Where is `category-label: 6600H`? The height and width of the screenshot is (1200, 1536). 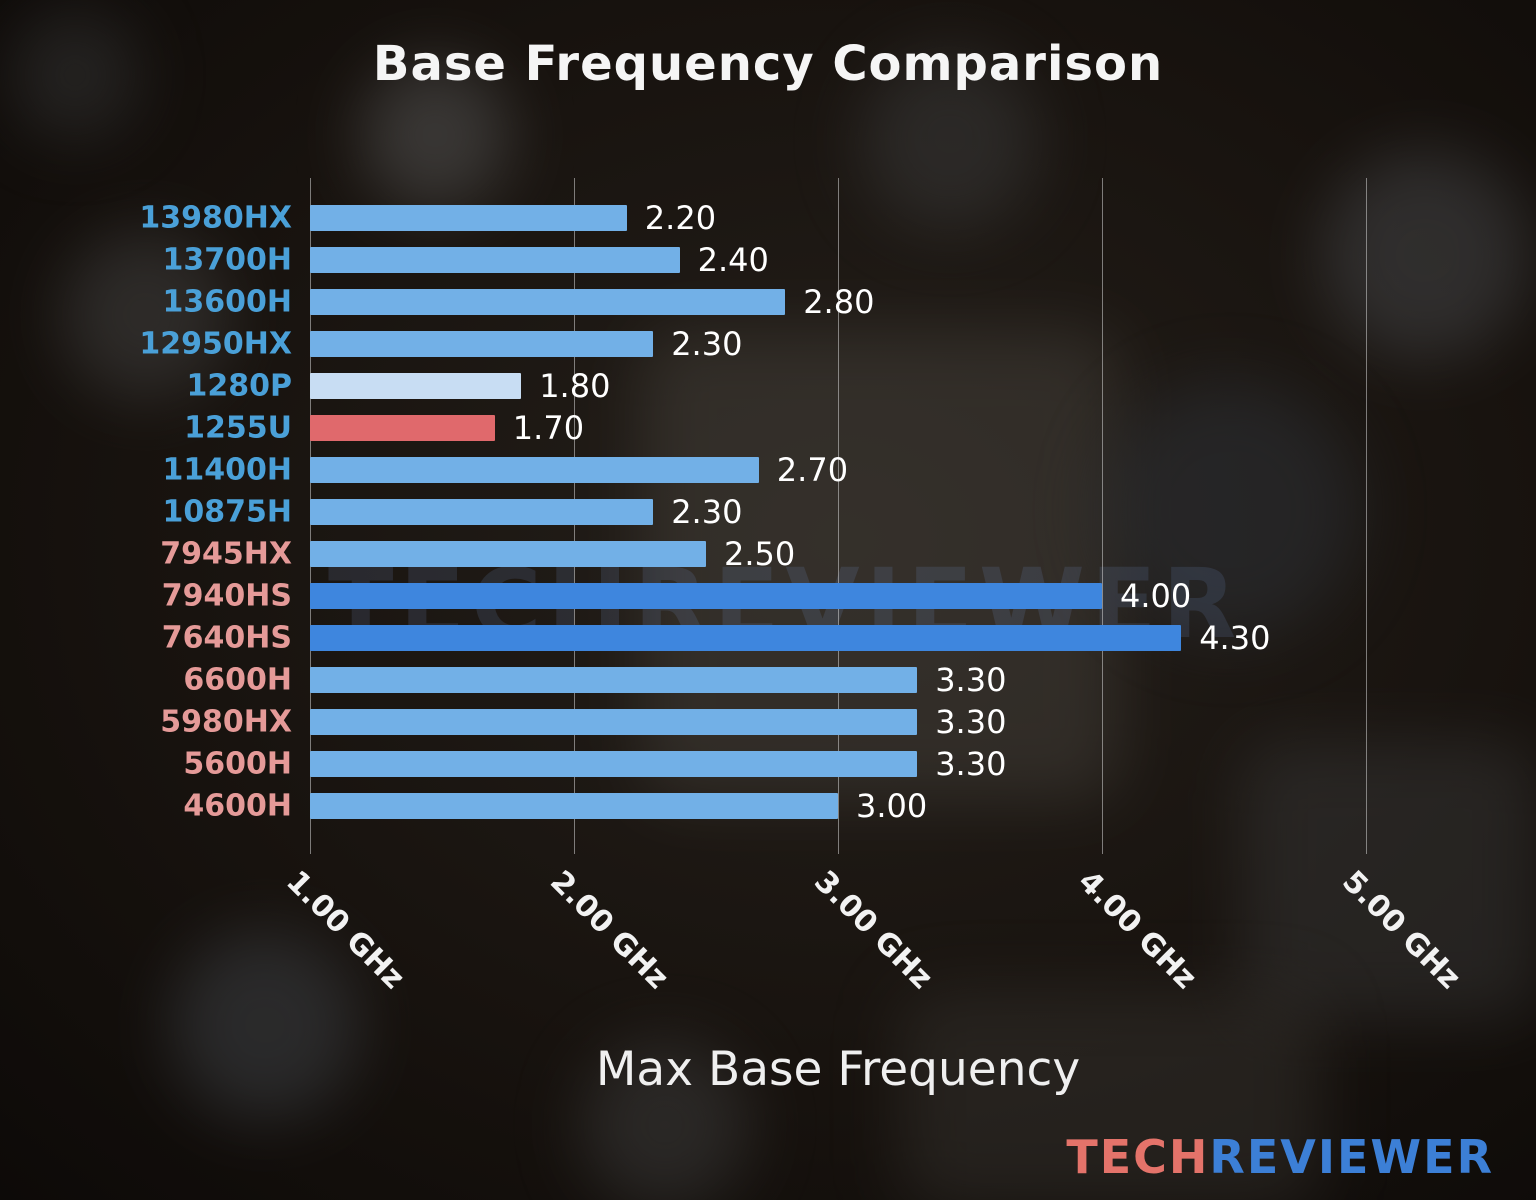
category-label: 6600H is located at coordinates (237, 680).